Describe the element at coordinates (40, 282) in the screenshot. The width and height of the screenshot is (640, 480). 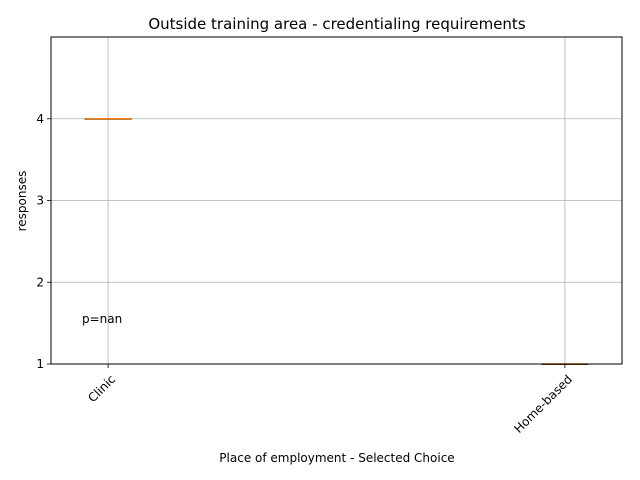
I see `y-tick-label: 2` at that location.